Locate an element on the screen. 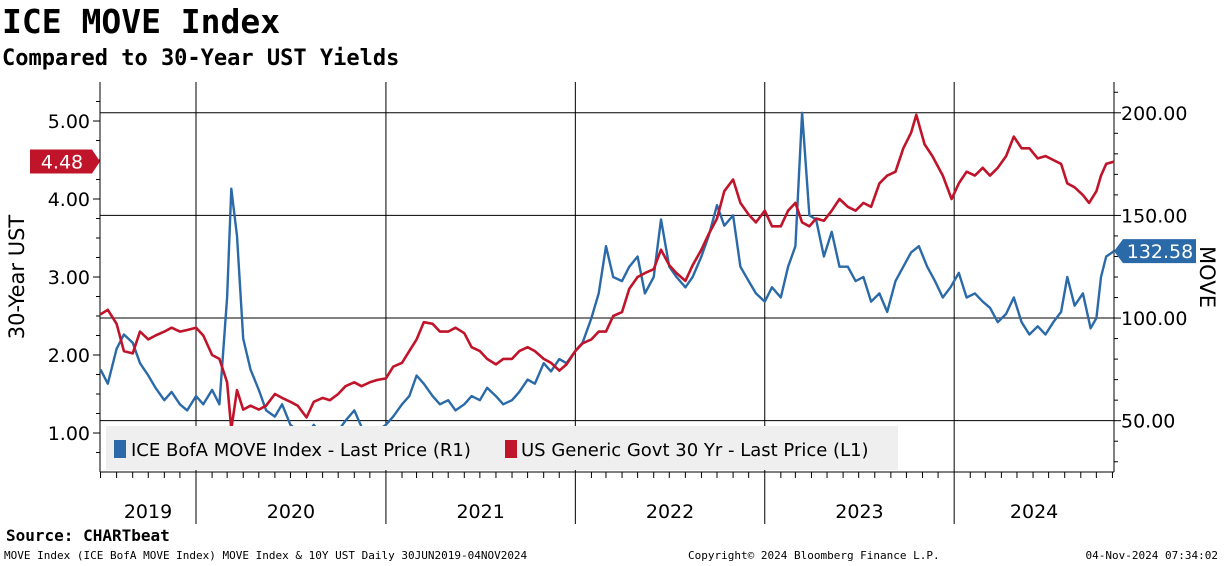 This screenshot has width=1224, height=566. x-tick-label: 2020 is located at coordinates (291, 512).